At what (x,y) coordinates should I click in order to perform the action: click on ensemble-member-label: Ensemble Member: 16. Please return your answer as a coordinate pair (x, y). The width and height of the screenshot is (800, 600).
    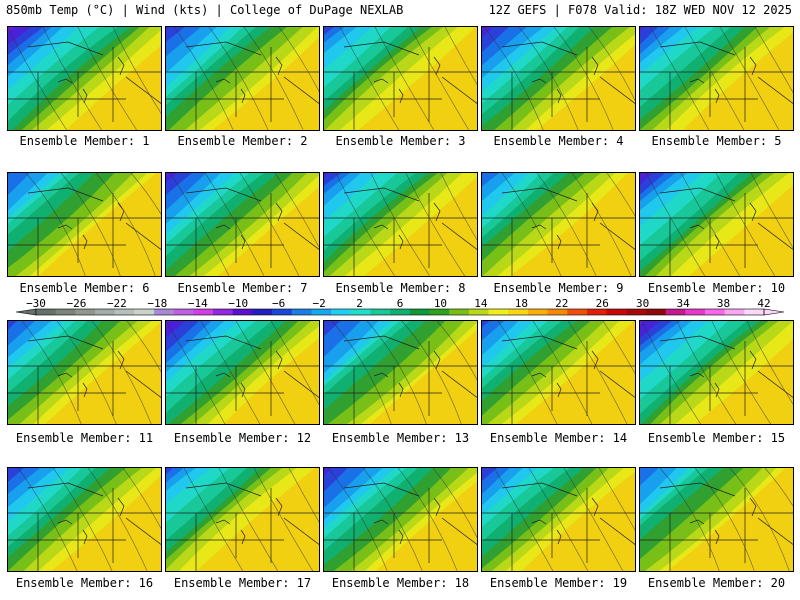
    Looking at the image, I should click on (84, 583).